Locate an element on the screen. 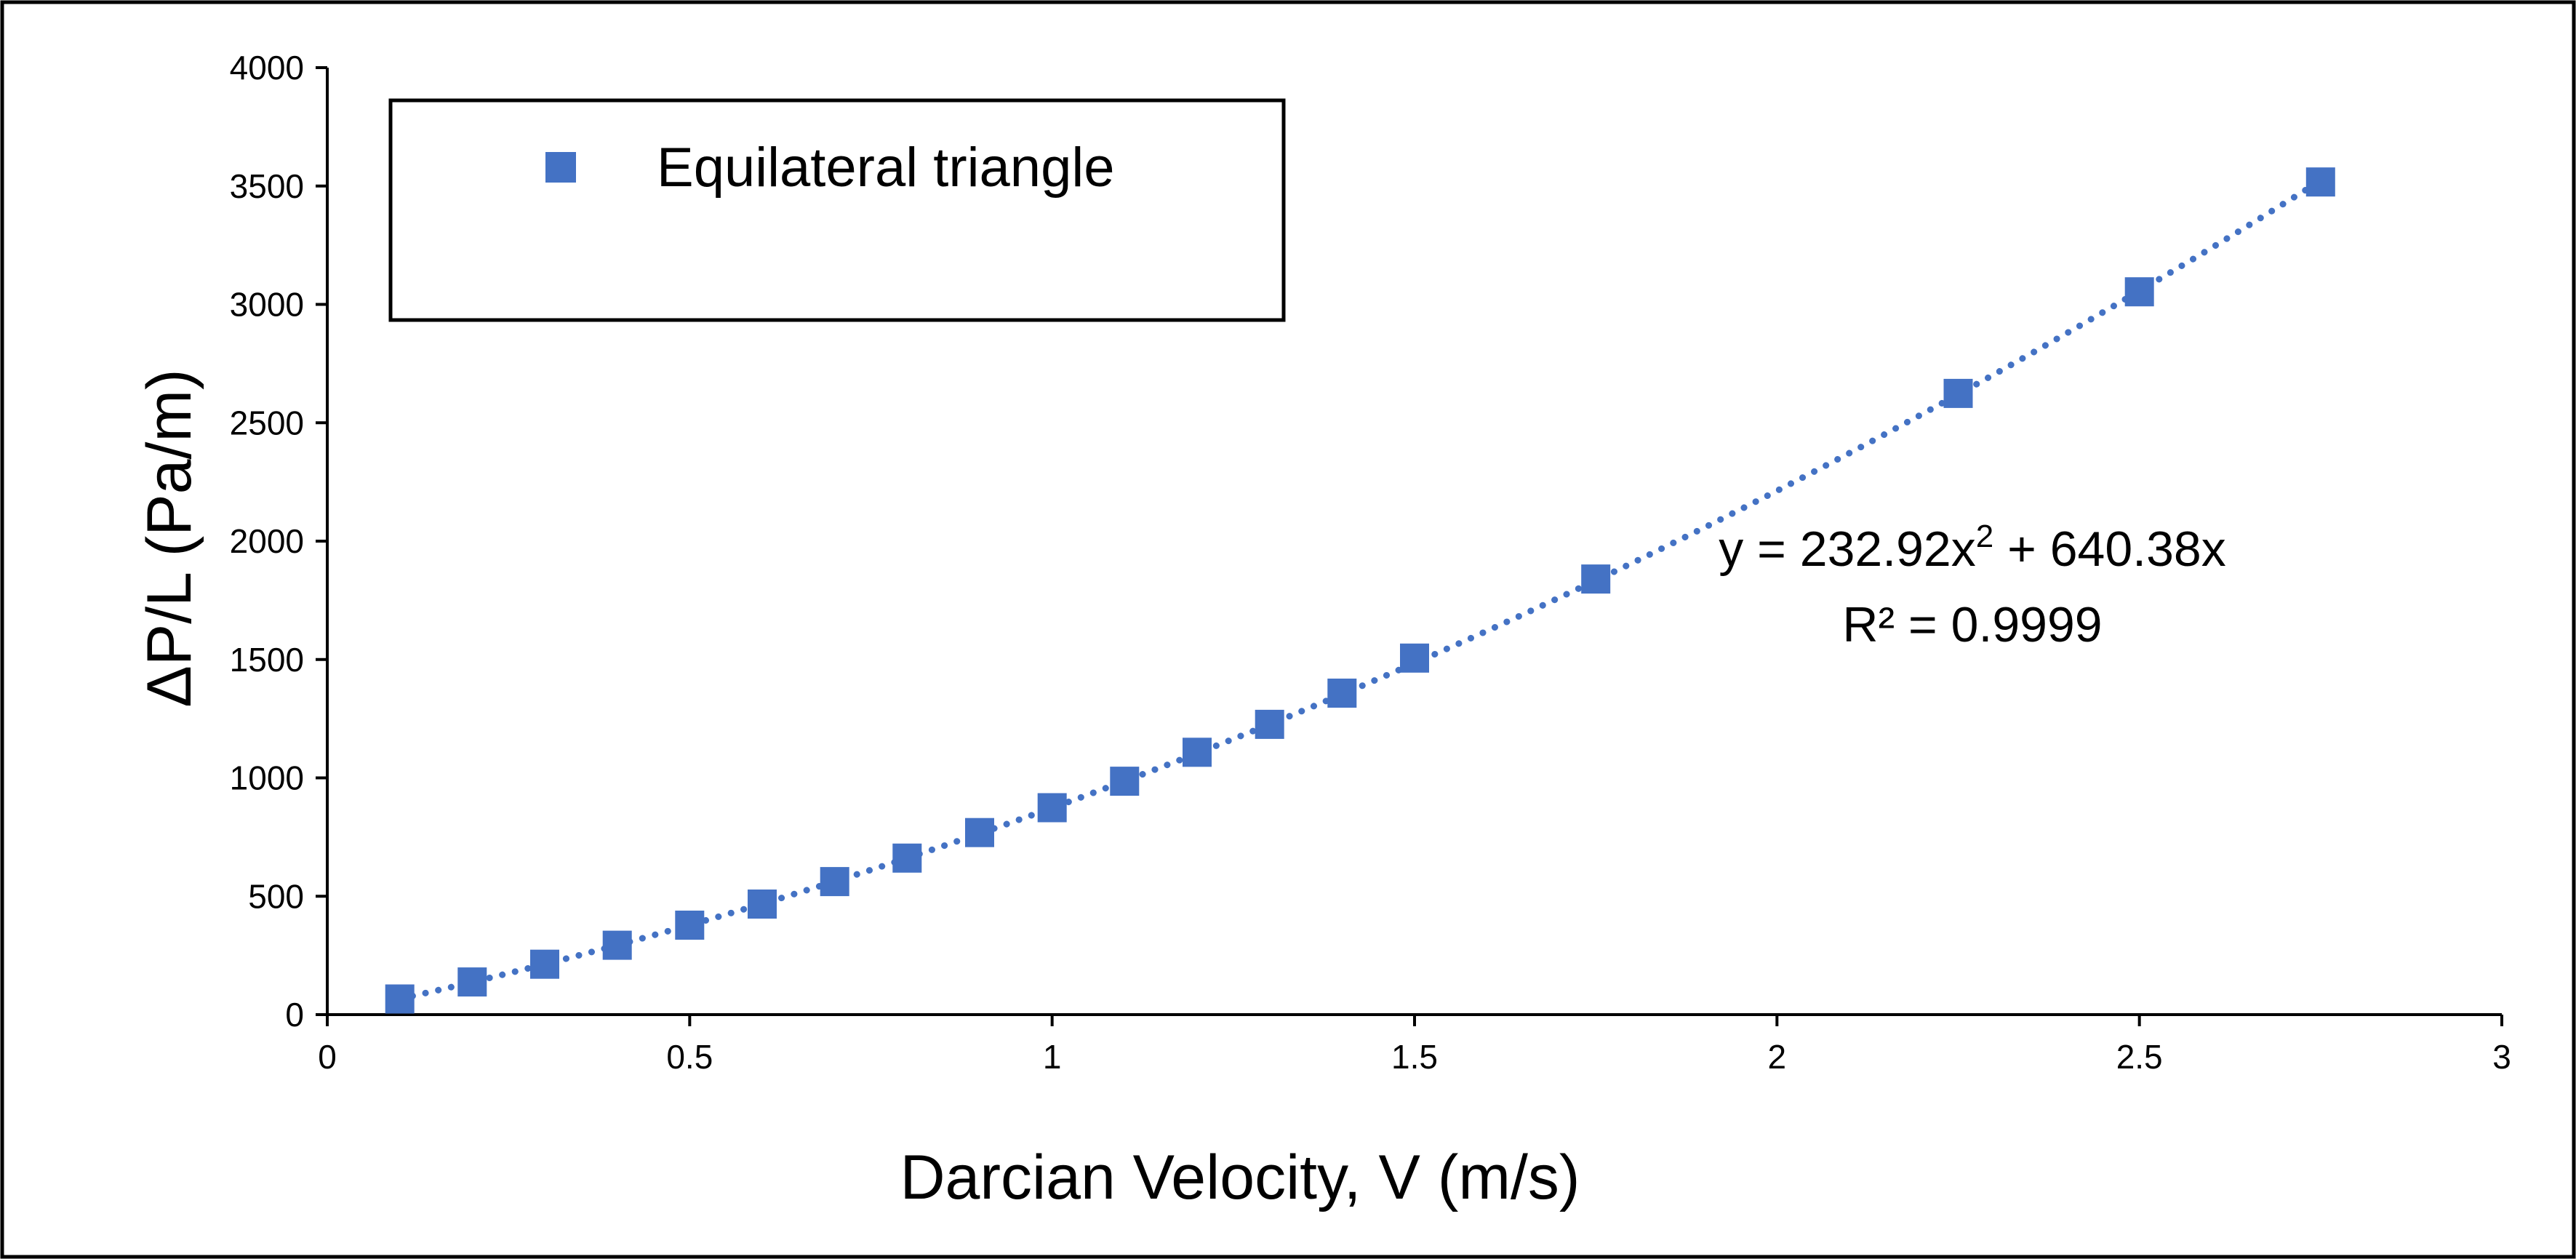  legend-box is located at coordinates (837, 210).